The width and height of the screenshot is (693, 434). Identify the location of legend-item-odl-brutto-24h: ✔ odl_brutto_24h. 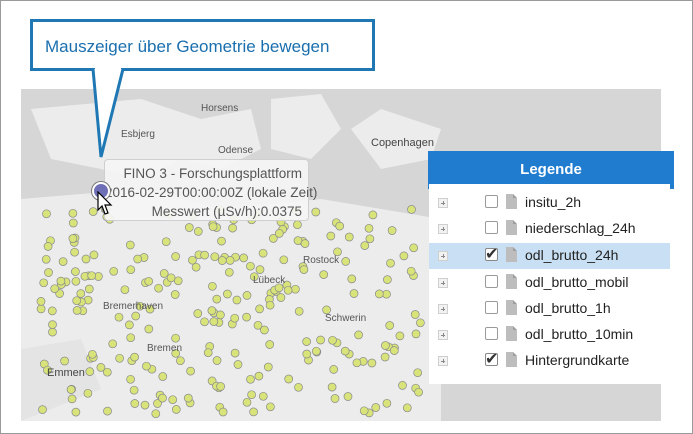
(549, 256).